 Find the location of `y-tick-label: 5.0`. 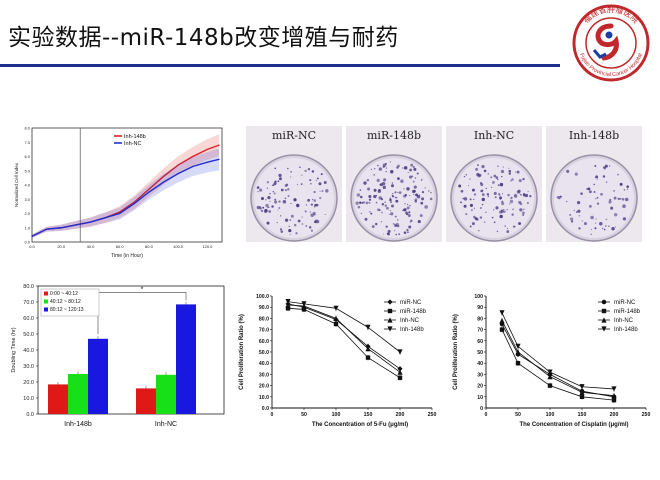

y-tick-label: 5.0 is located at coordinates (27, 170).